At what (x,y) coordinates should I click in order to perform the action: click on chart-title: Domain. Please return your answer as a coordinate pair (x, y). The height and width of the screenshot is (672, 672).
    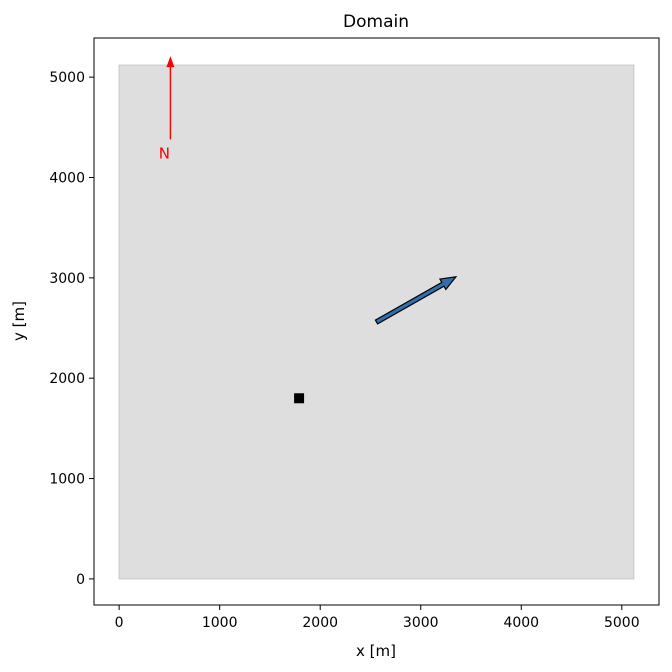
    Looking at the image, I should click on (376, 22).